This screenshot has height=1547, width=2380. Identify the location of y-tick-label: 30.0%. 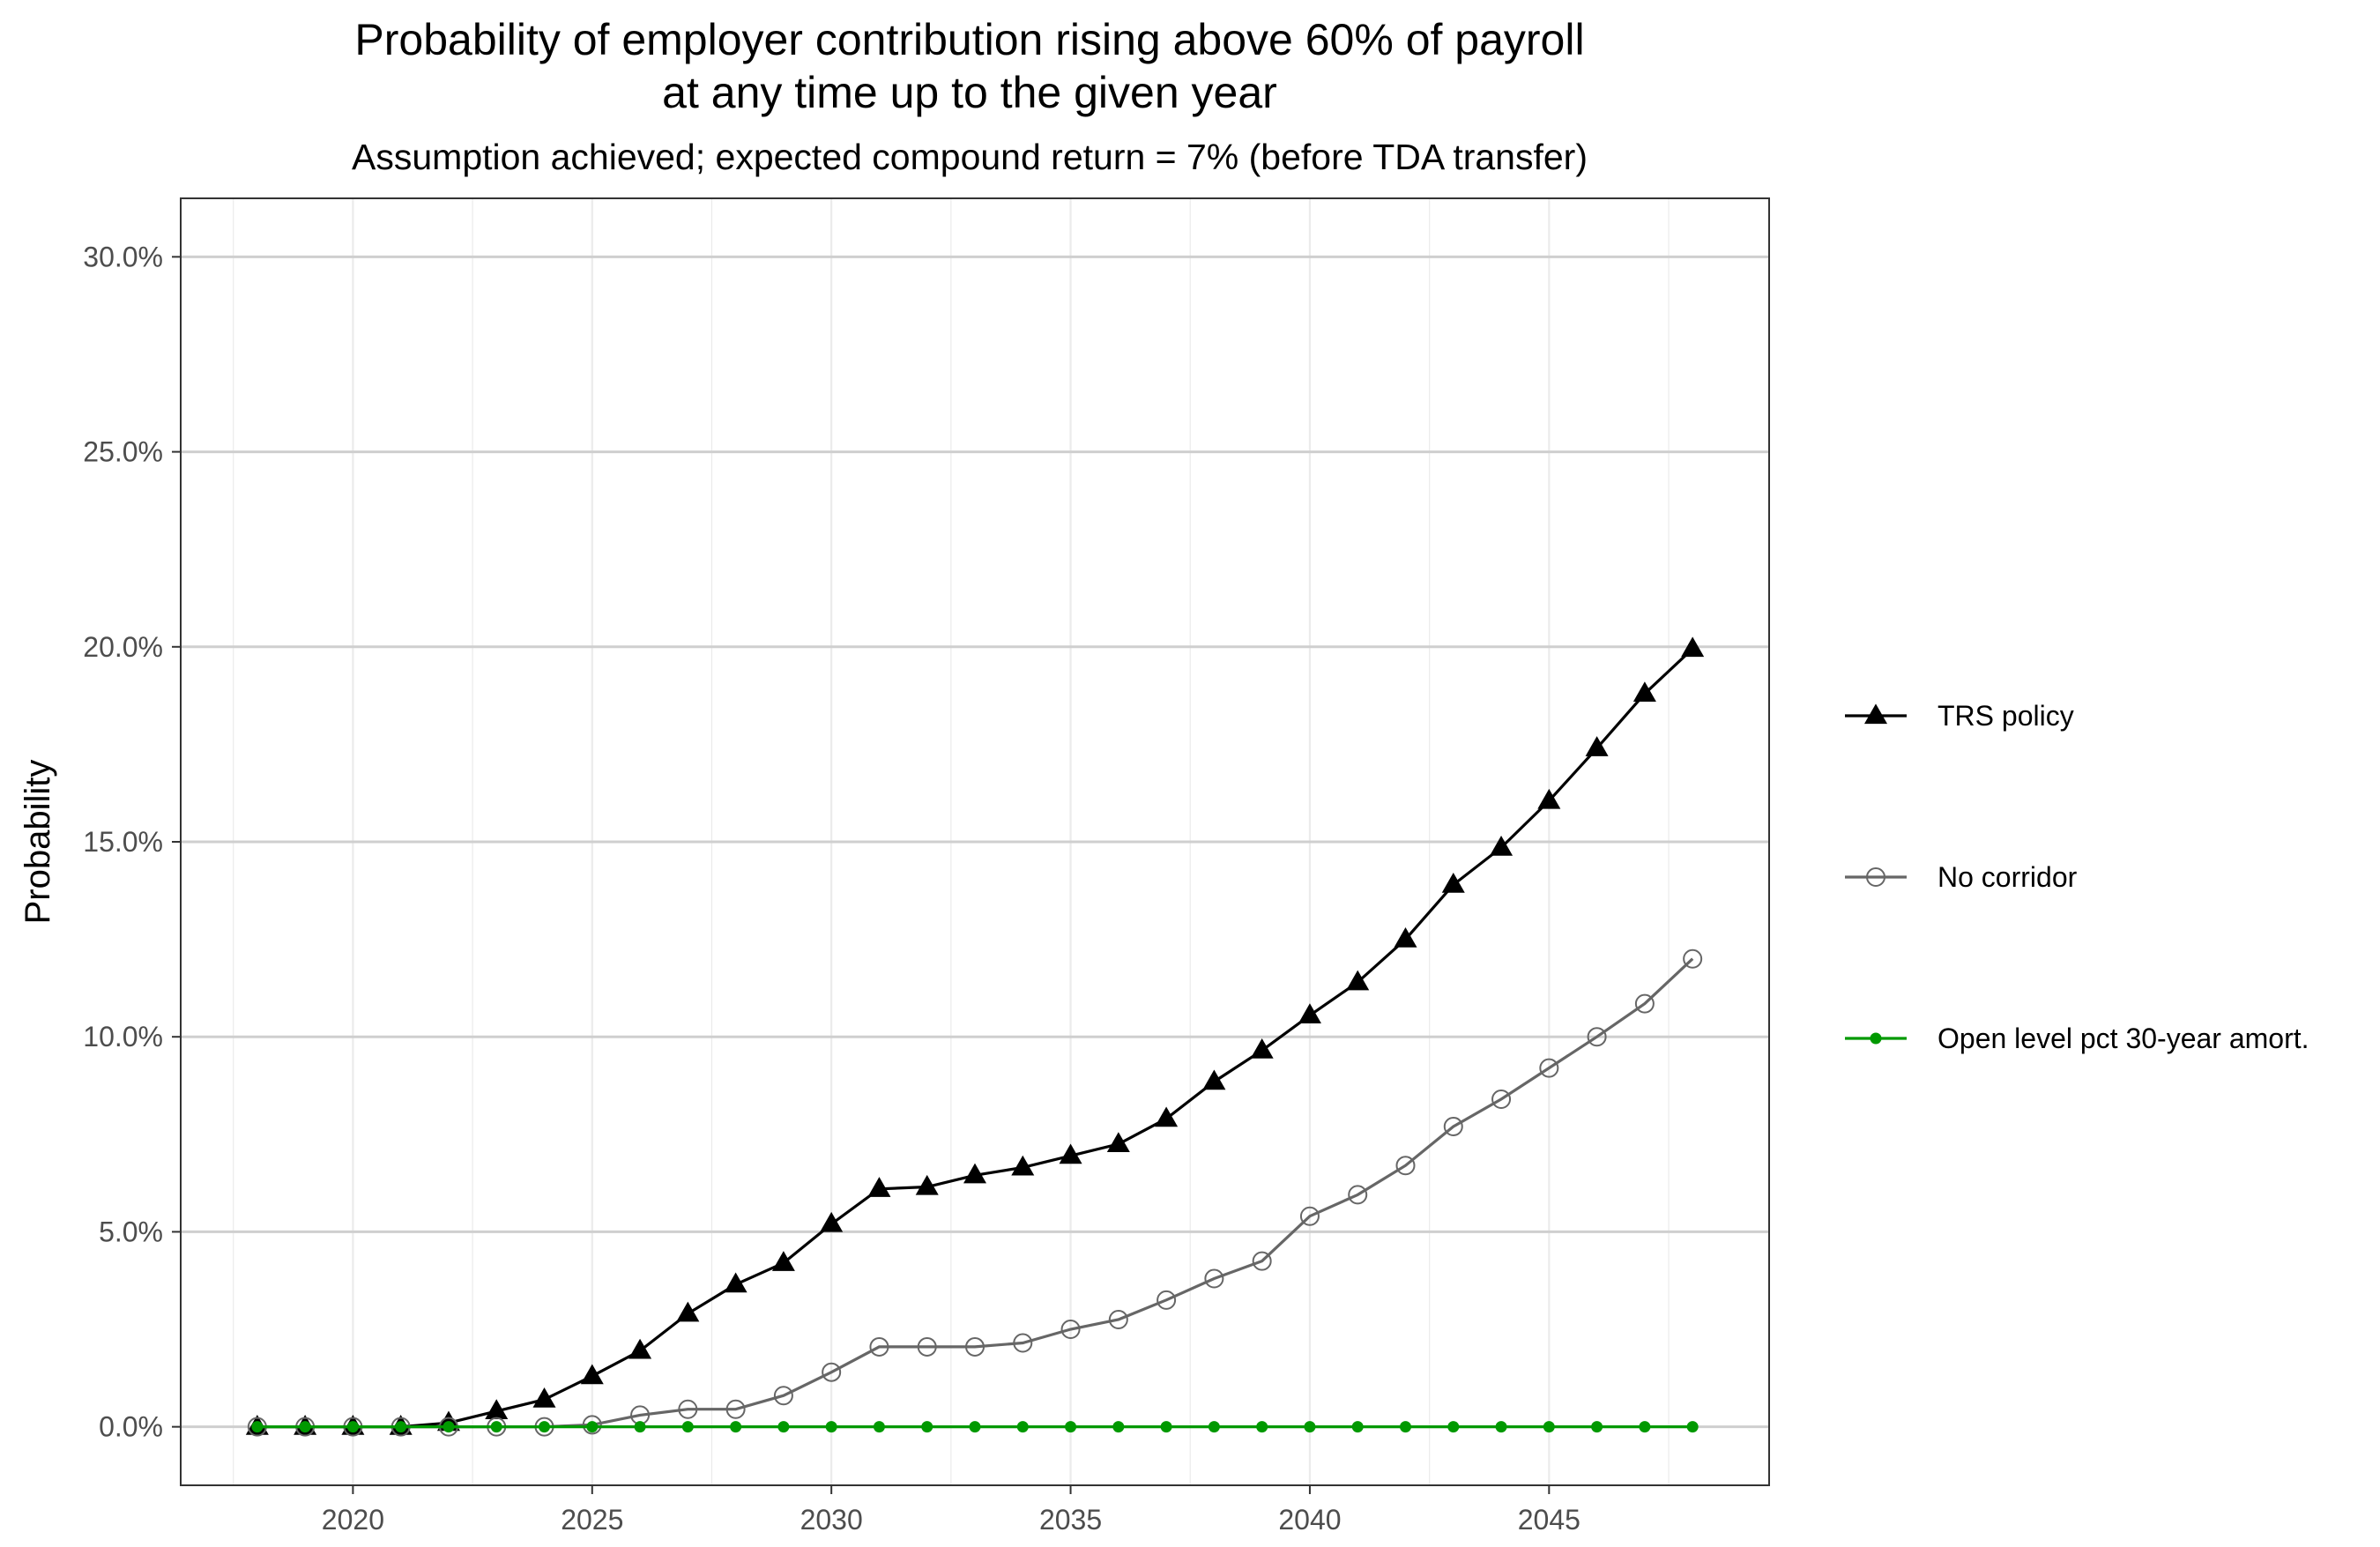
(123, 257).